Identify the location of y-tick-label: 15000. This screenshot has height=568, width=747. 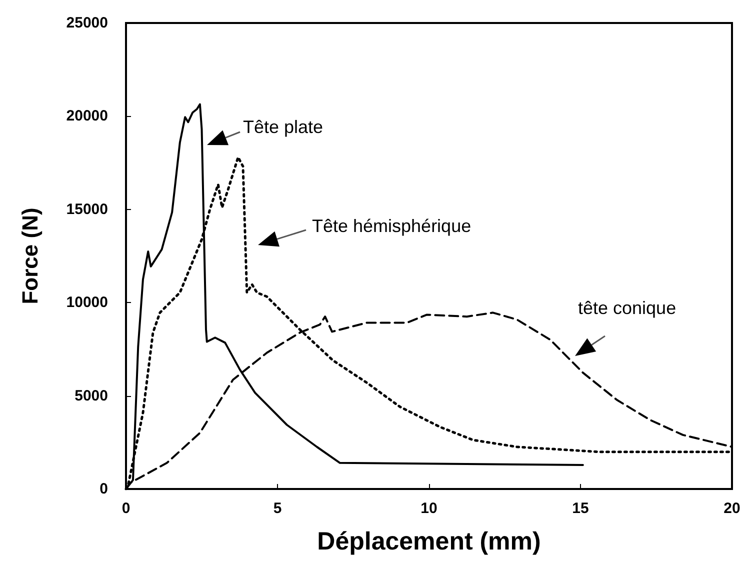
(87, 209).